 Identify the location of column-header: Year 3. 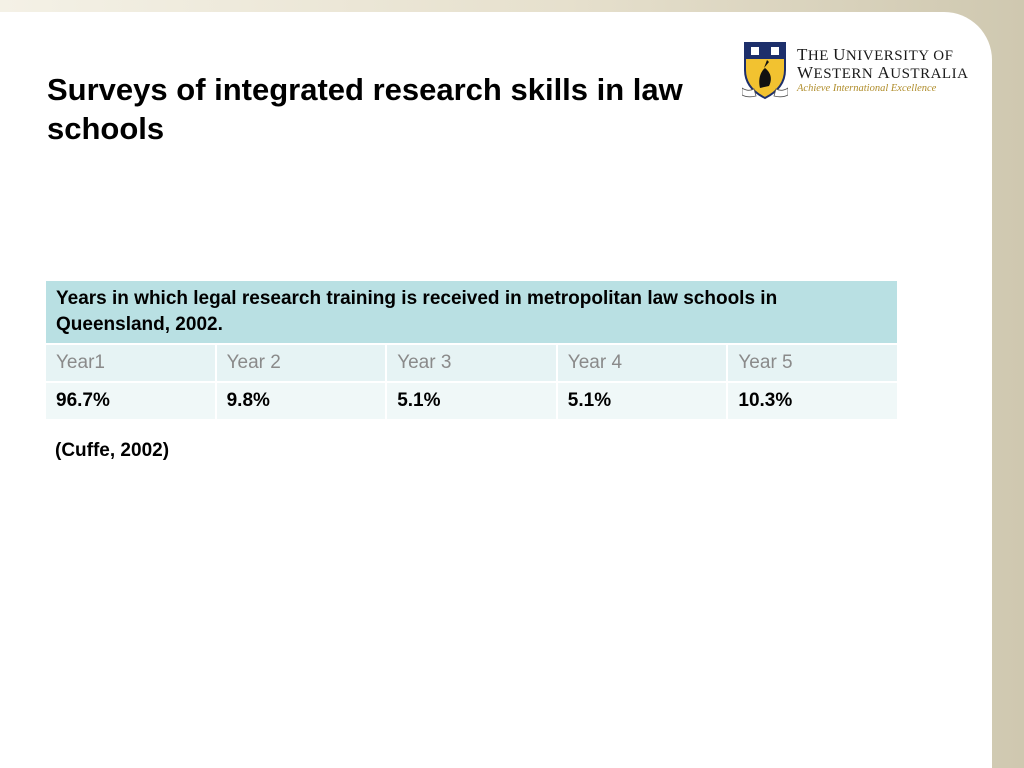
(471, 363).